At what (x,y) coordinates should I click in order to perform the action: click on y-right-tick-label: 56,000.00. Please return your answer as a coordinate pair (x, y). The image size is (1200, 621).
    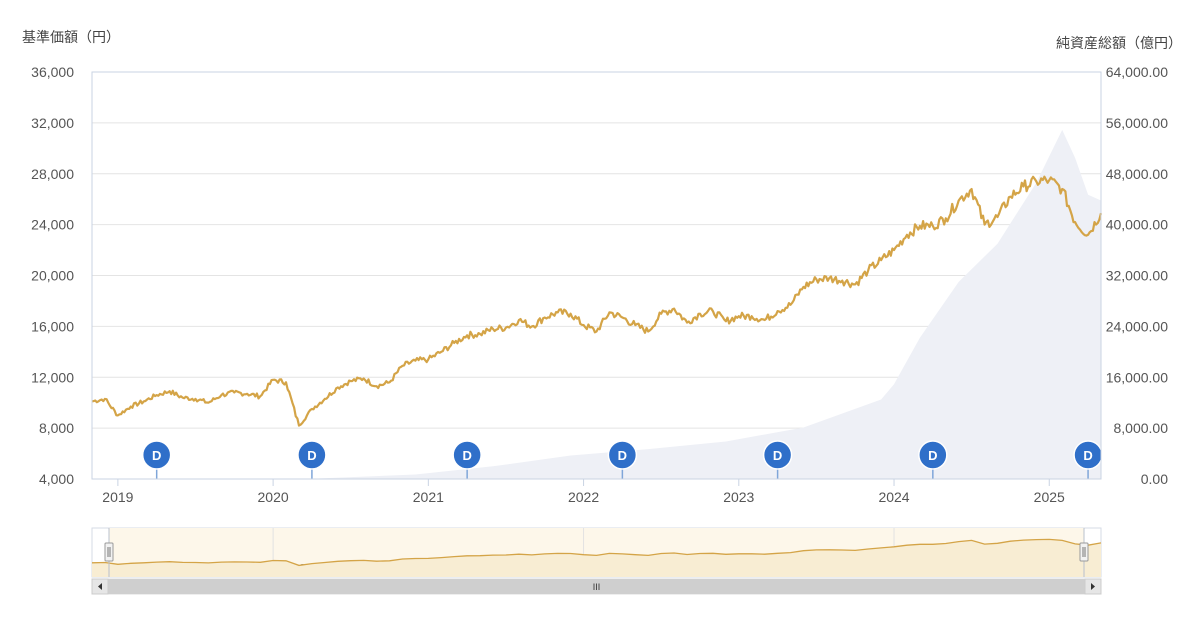
    Looking at the image, I should click on (1137, 123).